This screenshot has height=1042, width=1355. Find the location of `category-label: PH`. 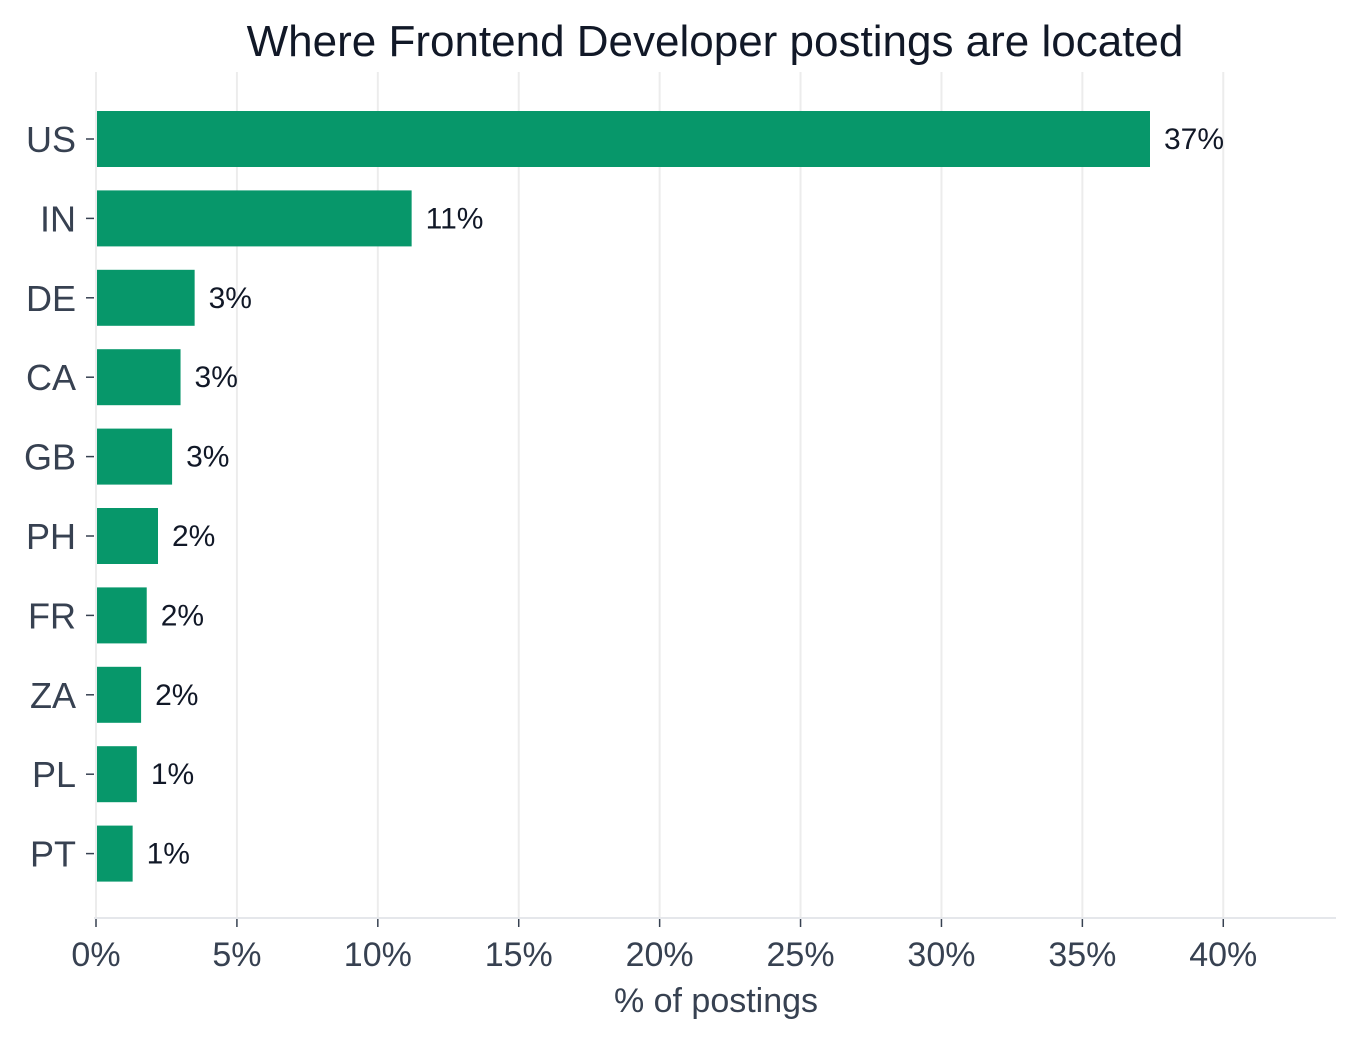

category-label: PH is located at coordinates (51, 536).